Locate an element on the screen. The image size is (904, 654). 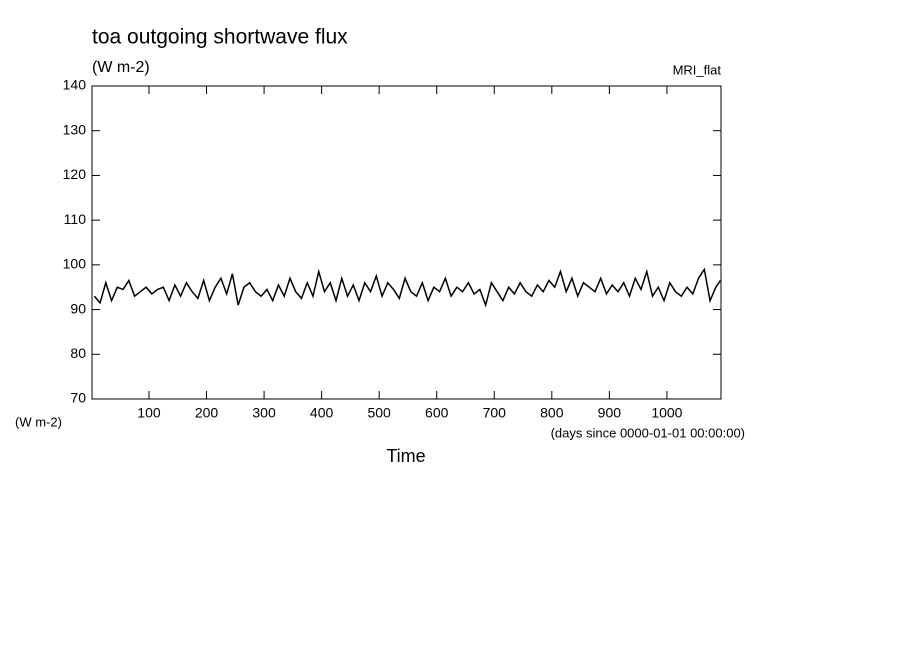
data-line is located at coordinates (407, 287).